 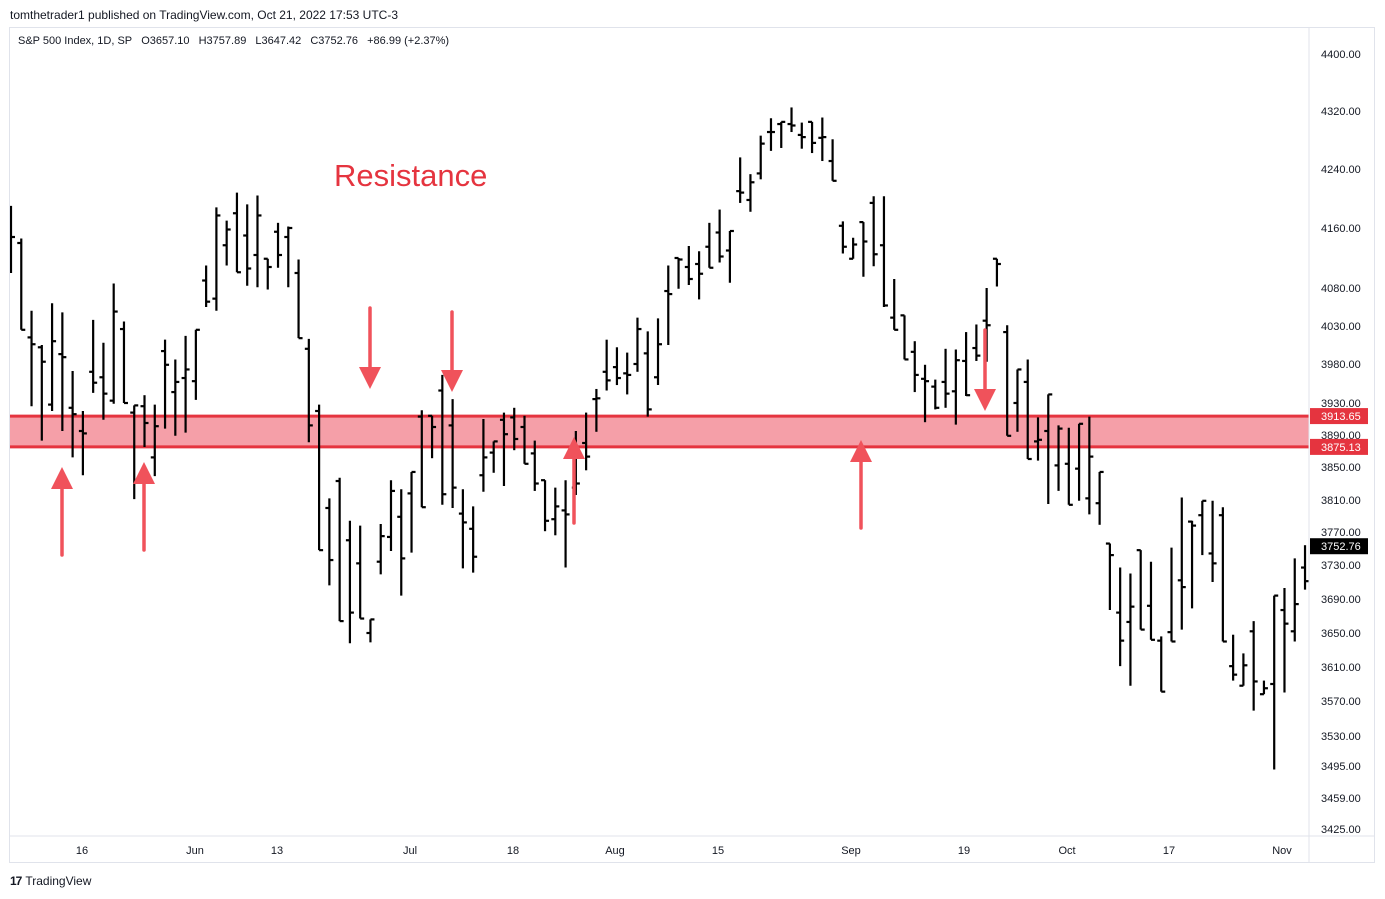 What do you see at coordinates (165, 41) in the screenshot?
I see `legend-open: O3657.10` at bounding box center [165, 41].